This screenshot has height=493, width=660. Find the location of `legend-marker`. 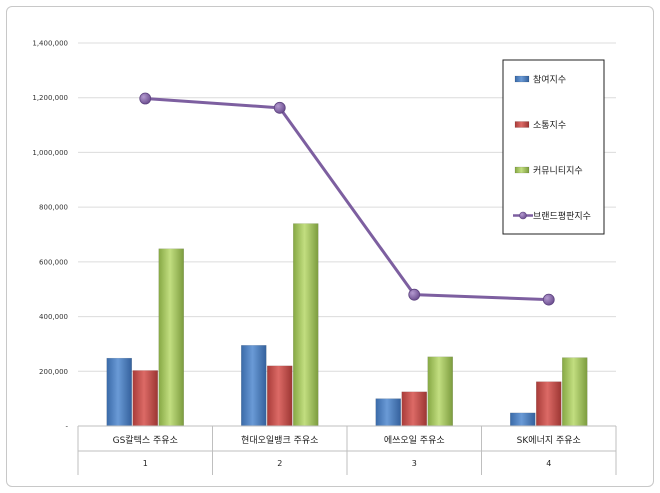

legend-marker is located at coordinates (523, 215).